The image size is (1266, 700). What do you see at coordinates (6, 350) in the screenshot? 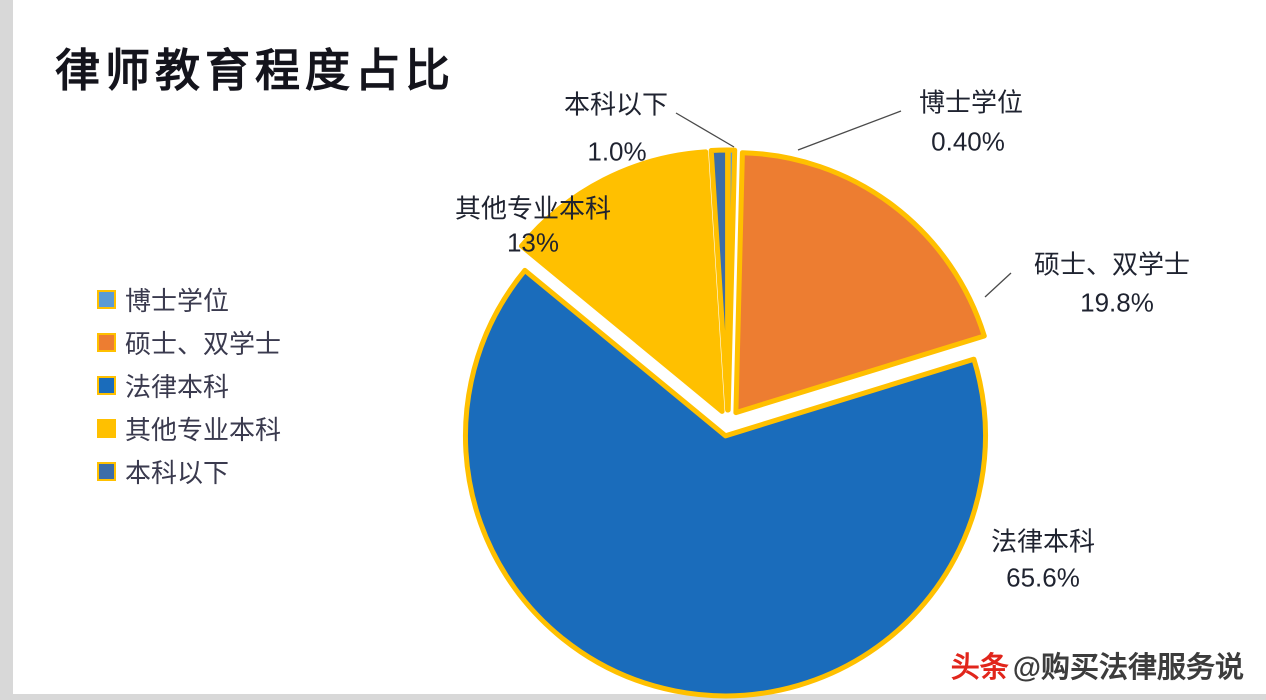
I see `page-left-border` at bounding box center [6, 350].